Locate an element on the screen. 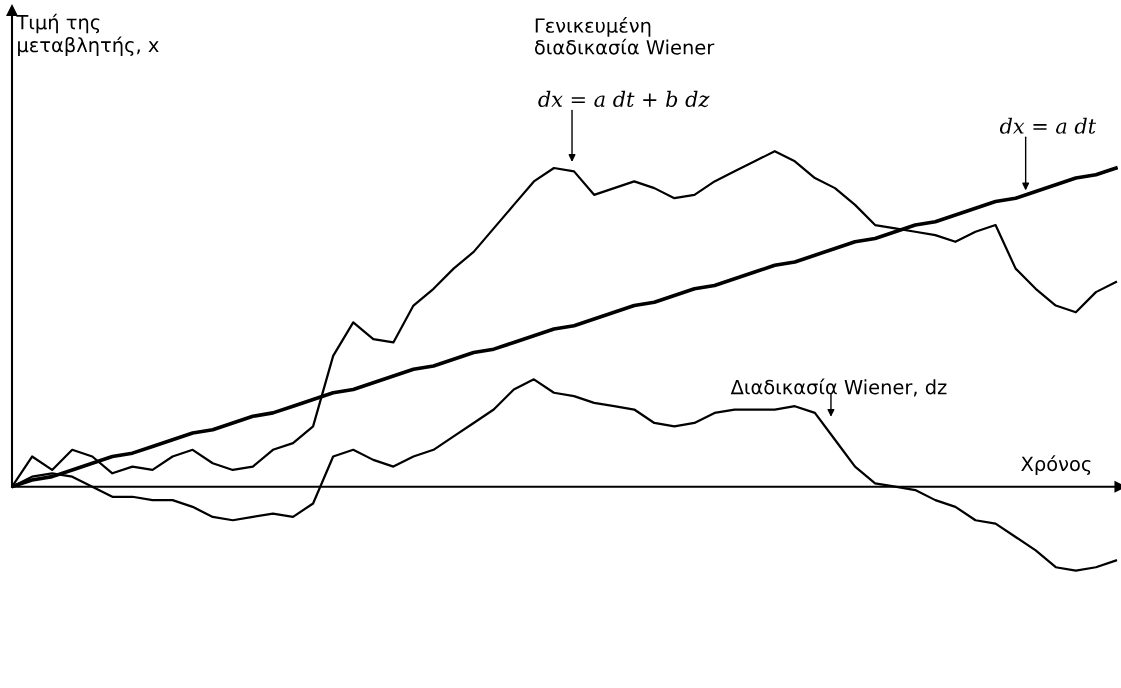 Image resolution: width=1121 pixels, height=688 pixels. text: dx = a dt is located at coordinates (1048, 125).